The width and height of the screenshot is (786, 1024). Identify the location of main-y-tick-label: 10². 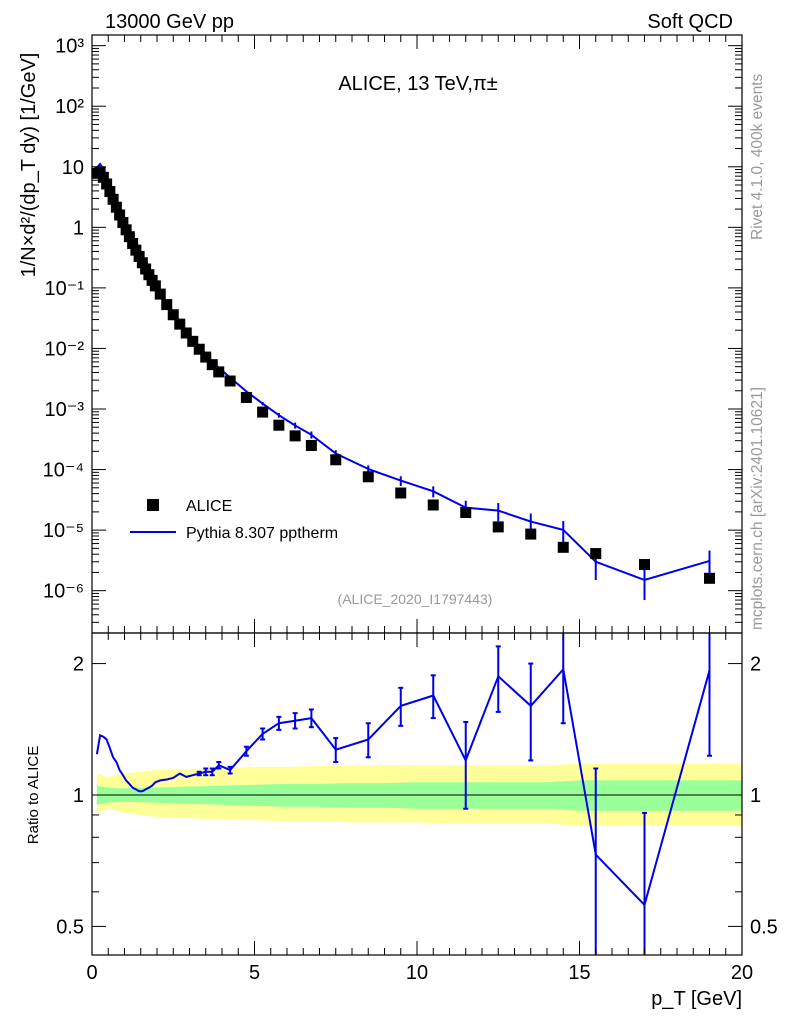
(69, 107).